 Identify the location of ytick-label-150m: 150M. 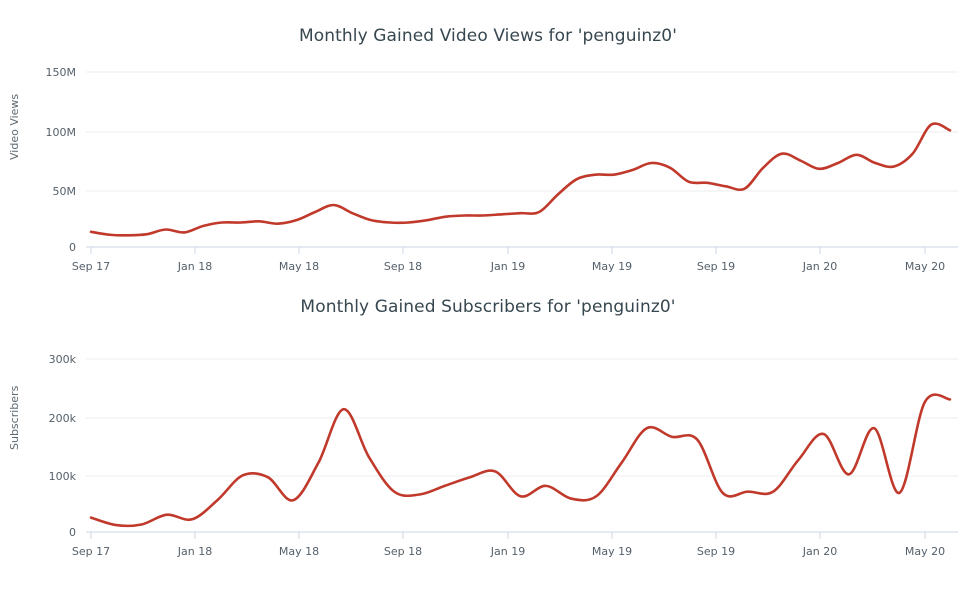
(61, 72).